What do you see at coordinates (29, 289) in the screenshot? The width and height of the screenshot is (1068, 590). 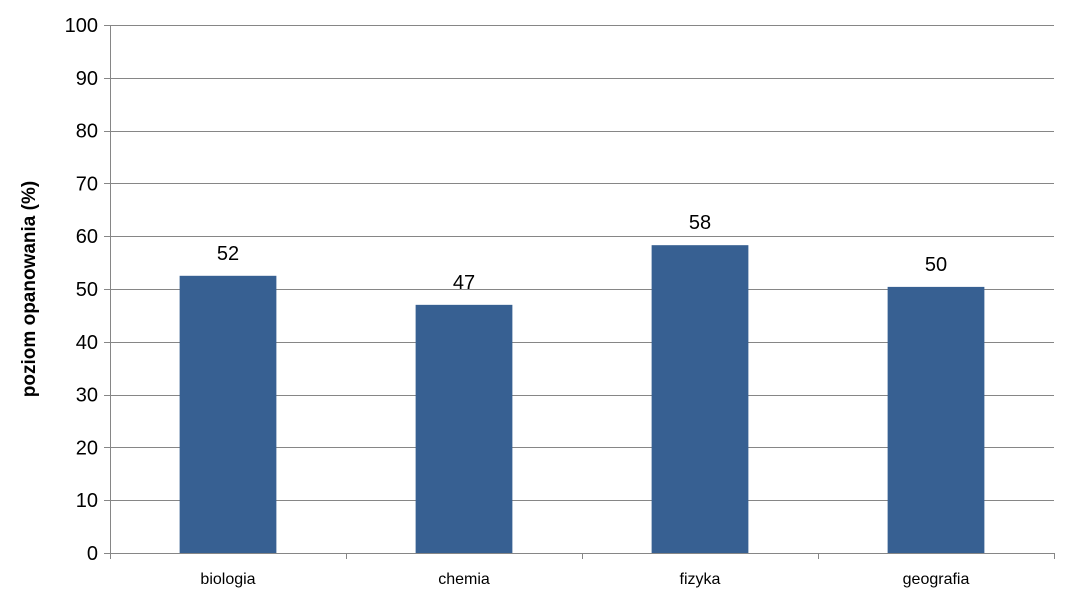 I see `y-axis-title: poziom opanowania (%)` at bounding box center [29, 289].